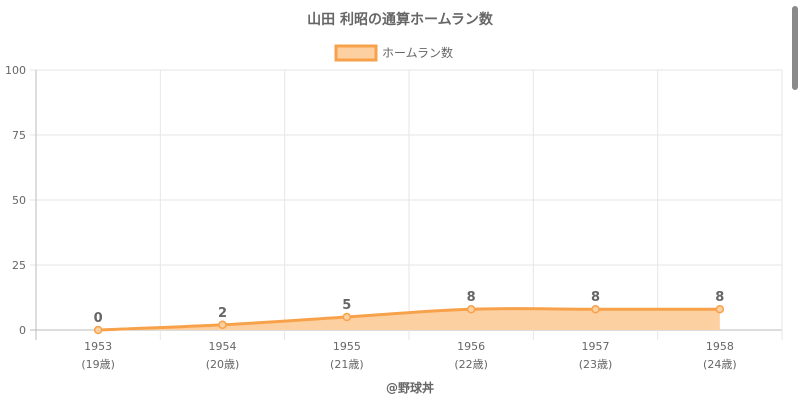 This screenshot has width=800, height=404. I want to click on x-tick-label: 1957, so click(596, 346).